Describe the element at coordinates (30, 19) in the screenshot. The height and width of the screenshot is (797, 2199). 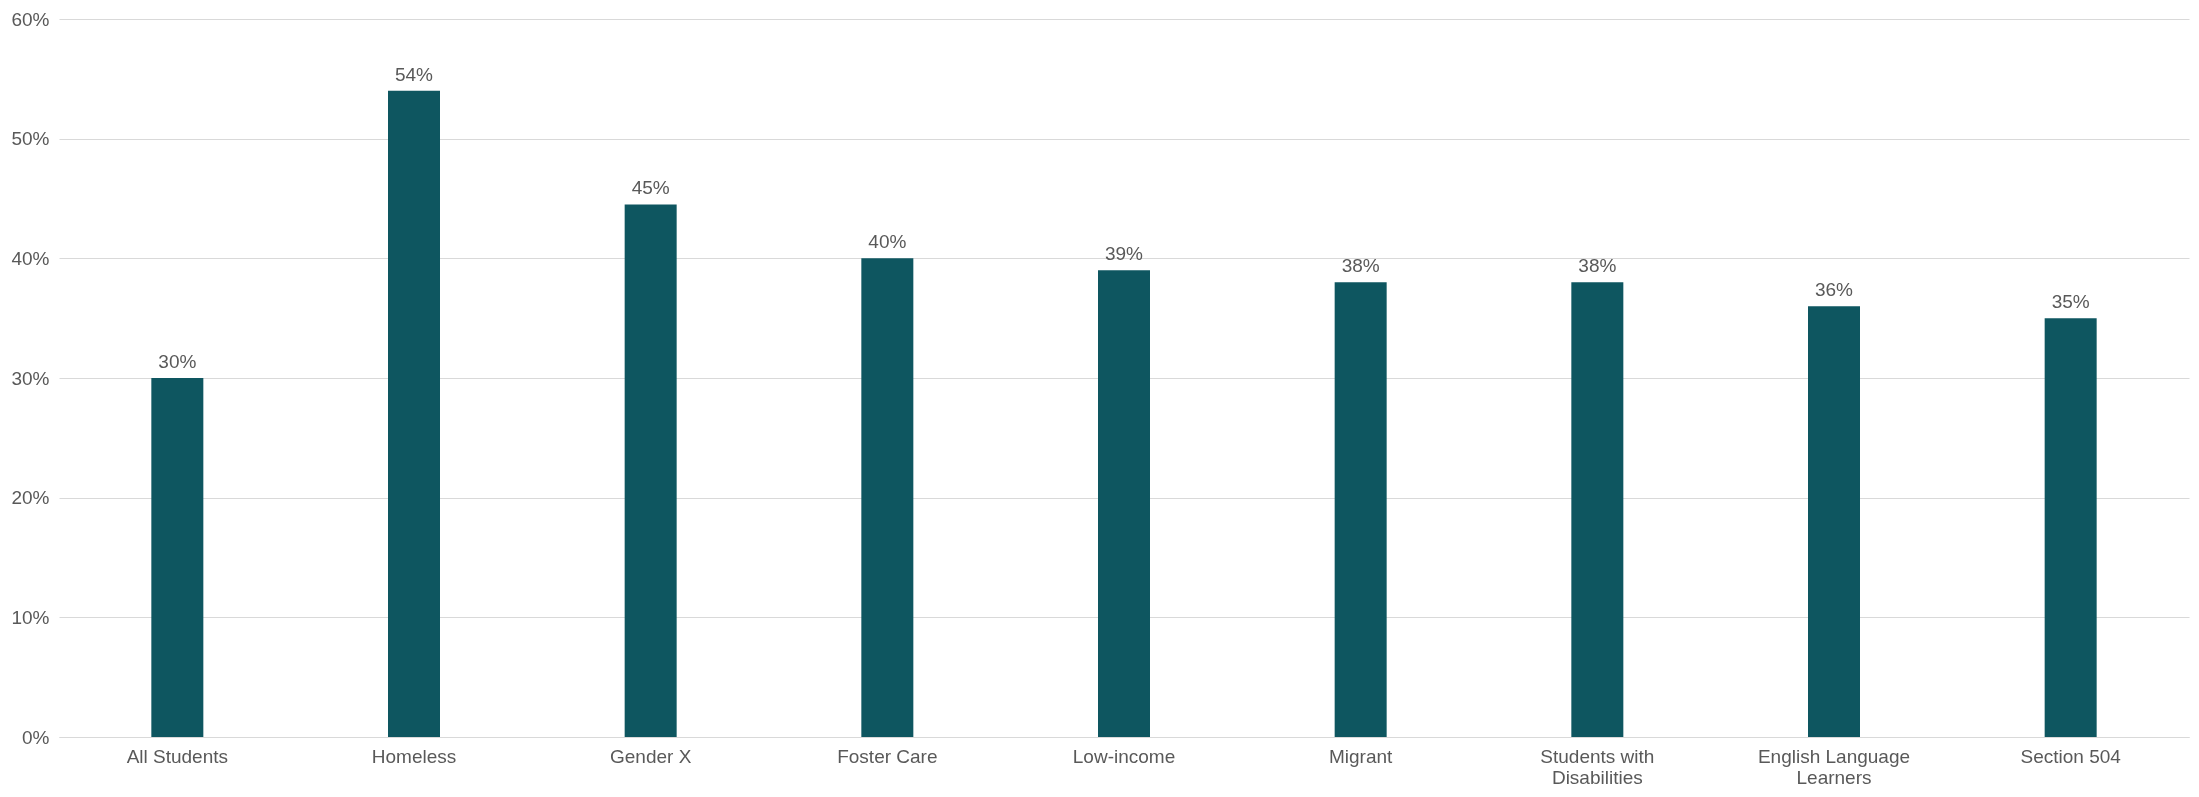
I see `y-tick-label: 60%` at that location.